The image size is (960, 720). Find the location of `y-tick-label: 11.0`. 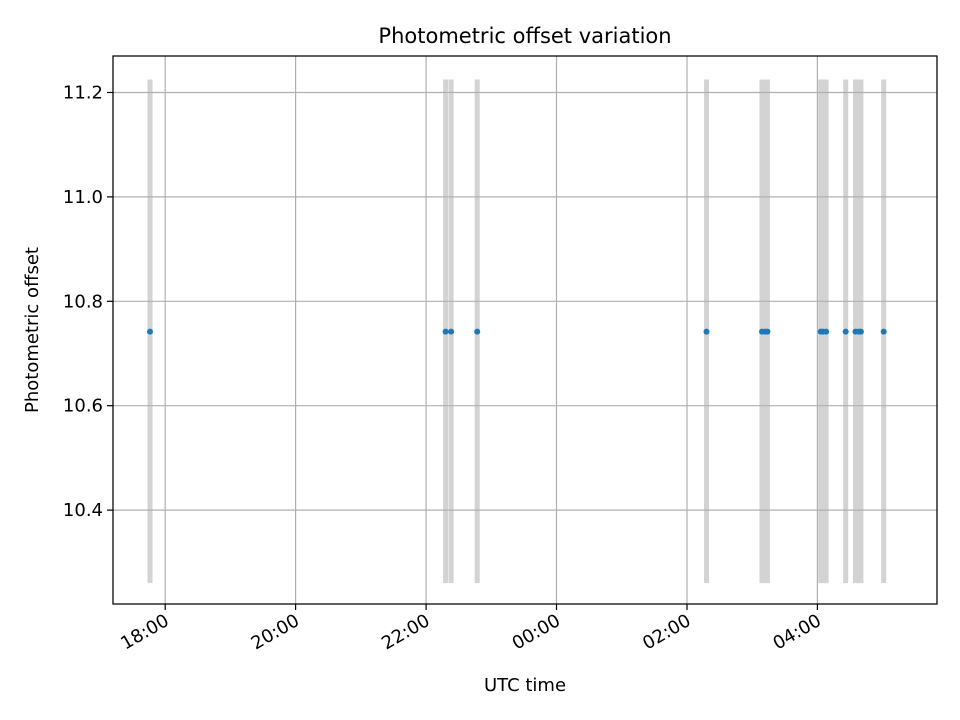

y-tick-label: 11.0 is located at coordinates (83, 197).